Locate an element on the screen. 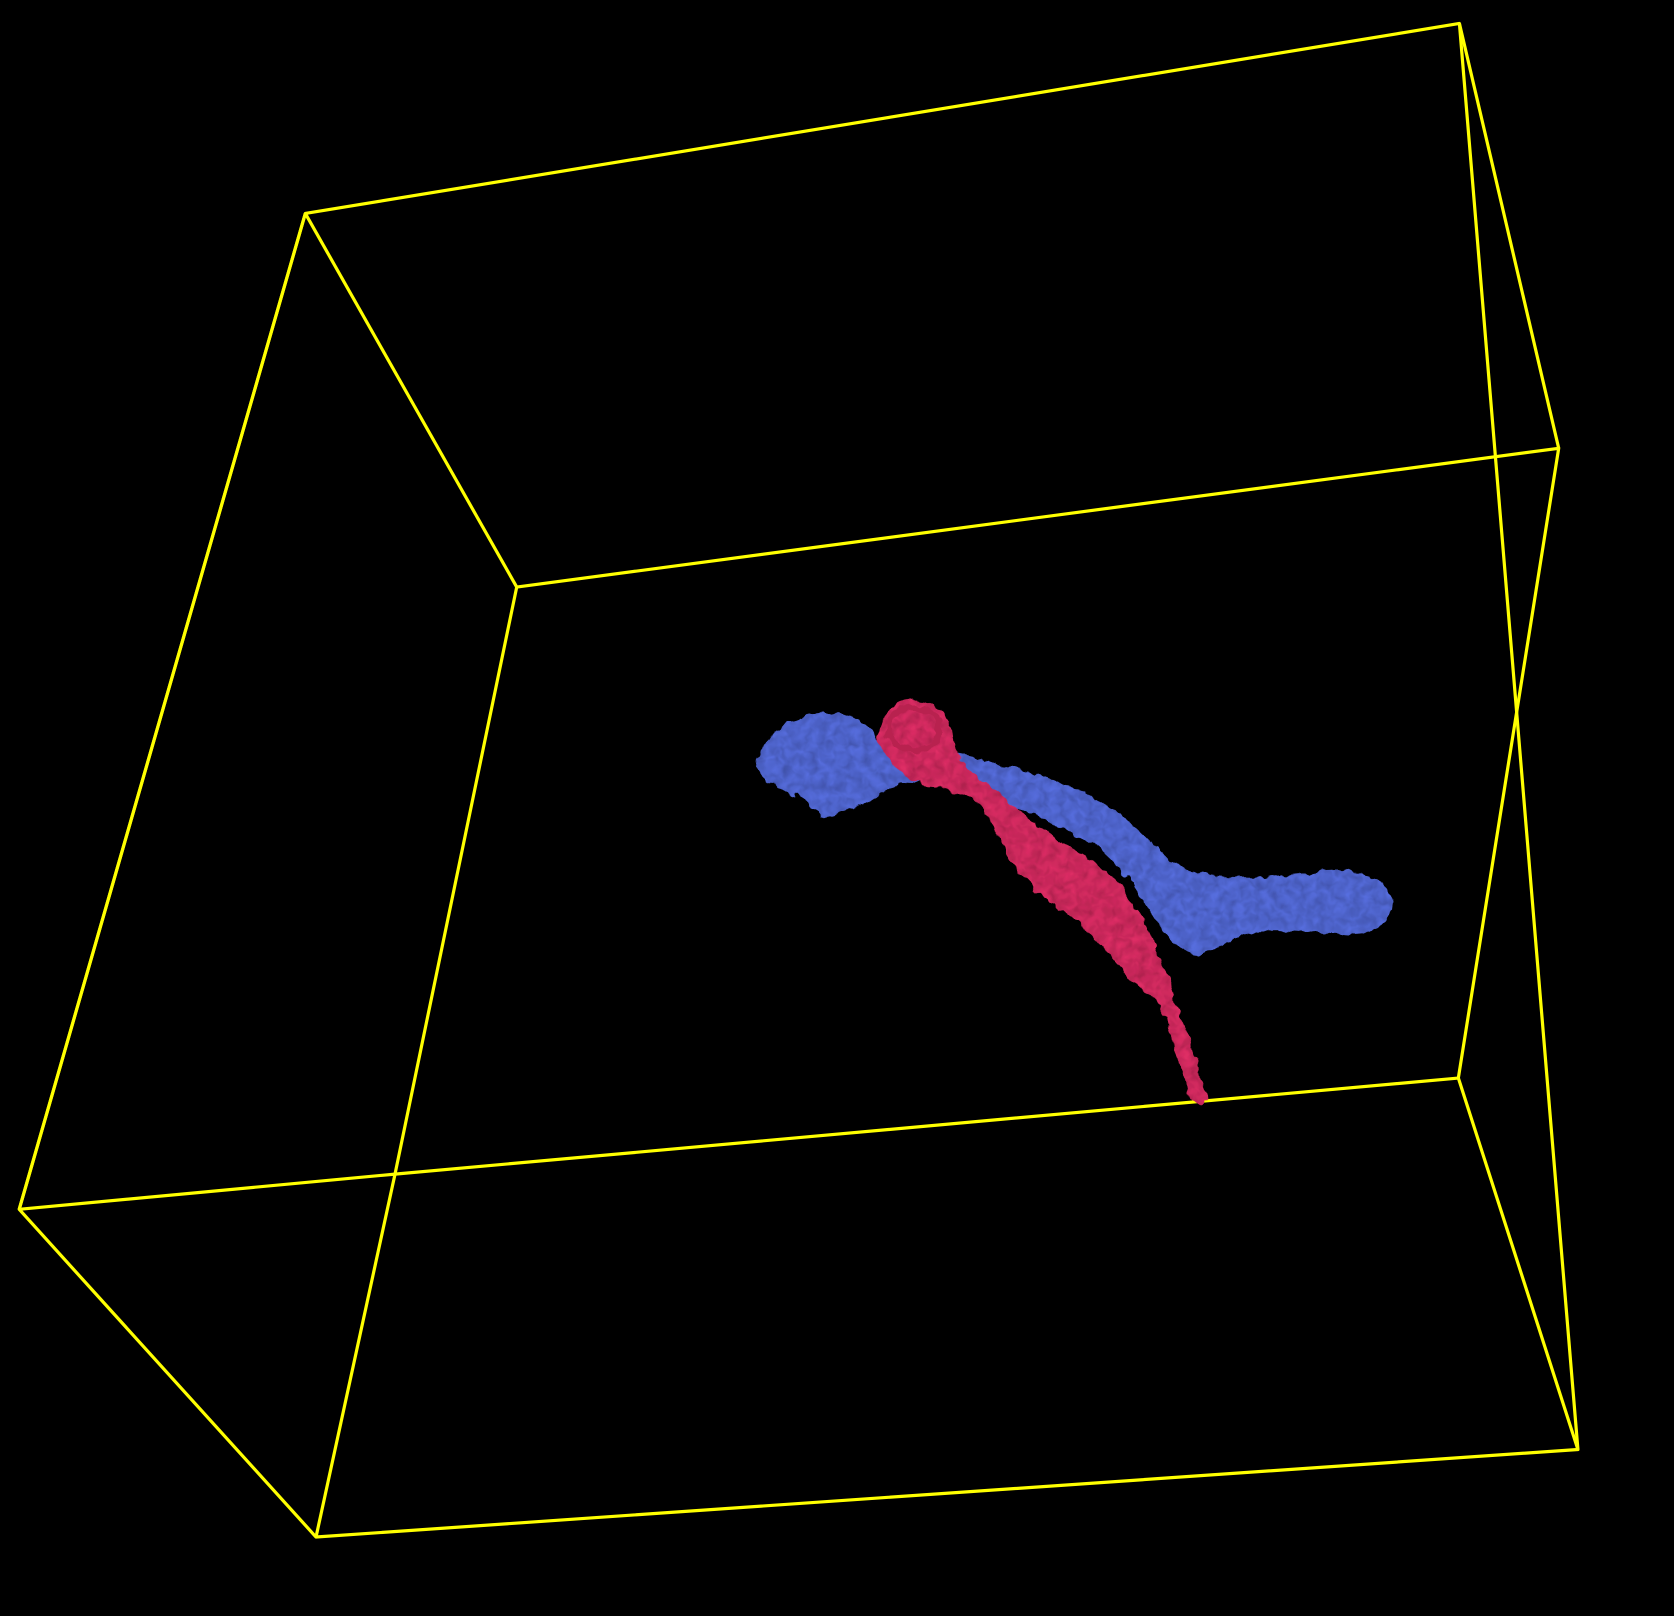 The image size is (1674, 1616). red-mesh-body is located at coordinates (1041, 902).